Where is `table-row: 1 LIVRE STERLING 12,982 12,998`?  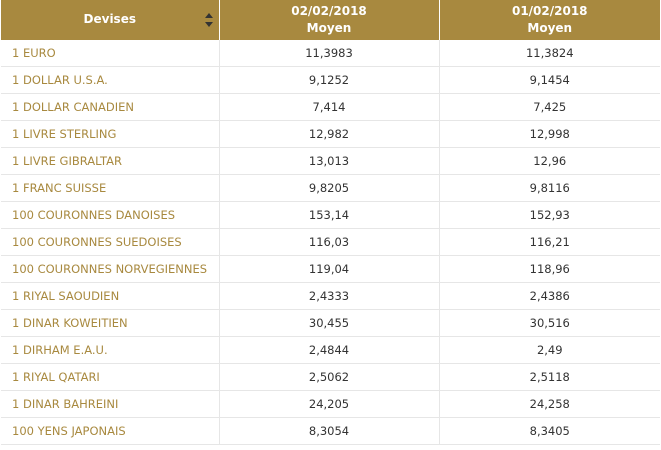 table-row: 1 LIVRE STERLING 12,982 12,998 is located at coordinates (330, 134).